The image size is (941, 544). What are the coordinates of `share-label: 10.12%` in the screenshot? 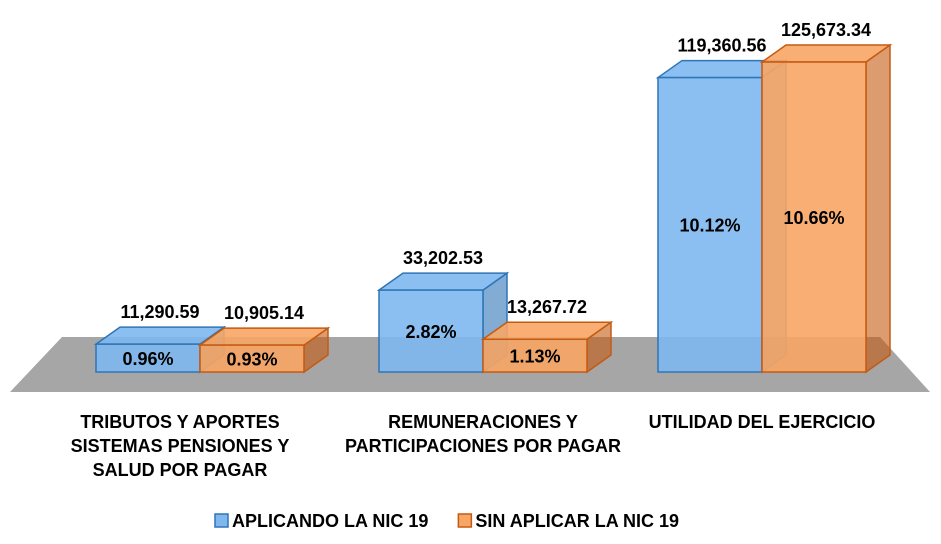 It's located at (709, 226).